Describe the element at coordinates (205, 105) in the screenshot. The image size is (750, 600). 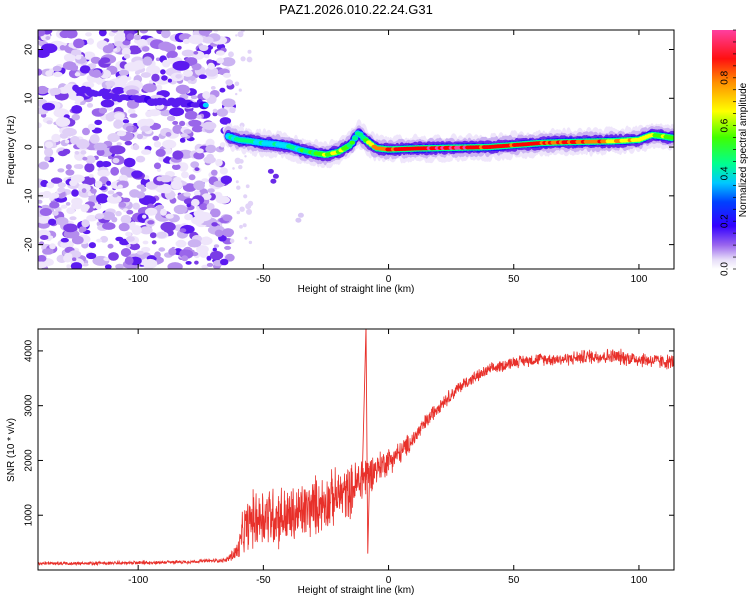
I see `streak-highlight` at that location.